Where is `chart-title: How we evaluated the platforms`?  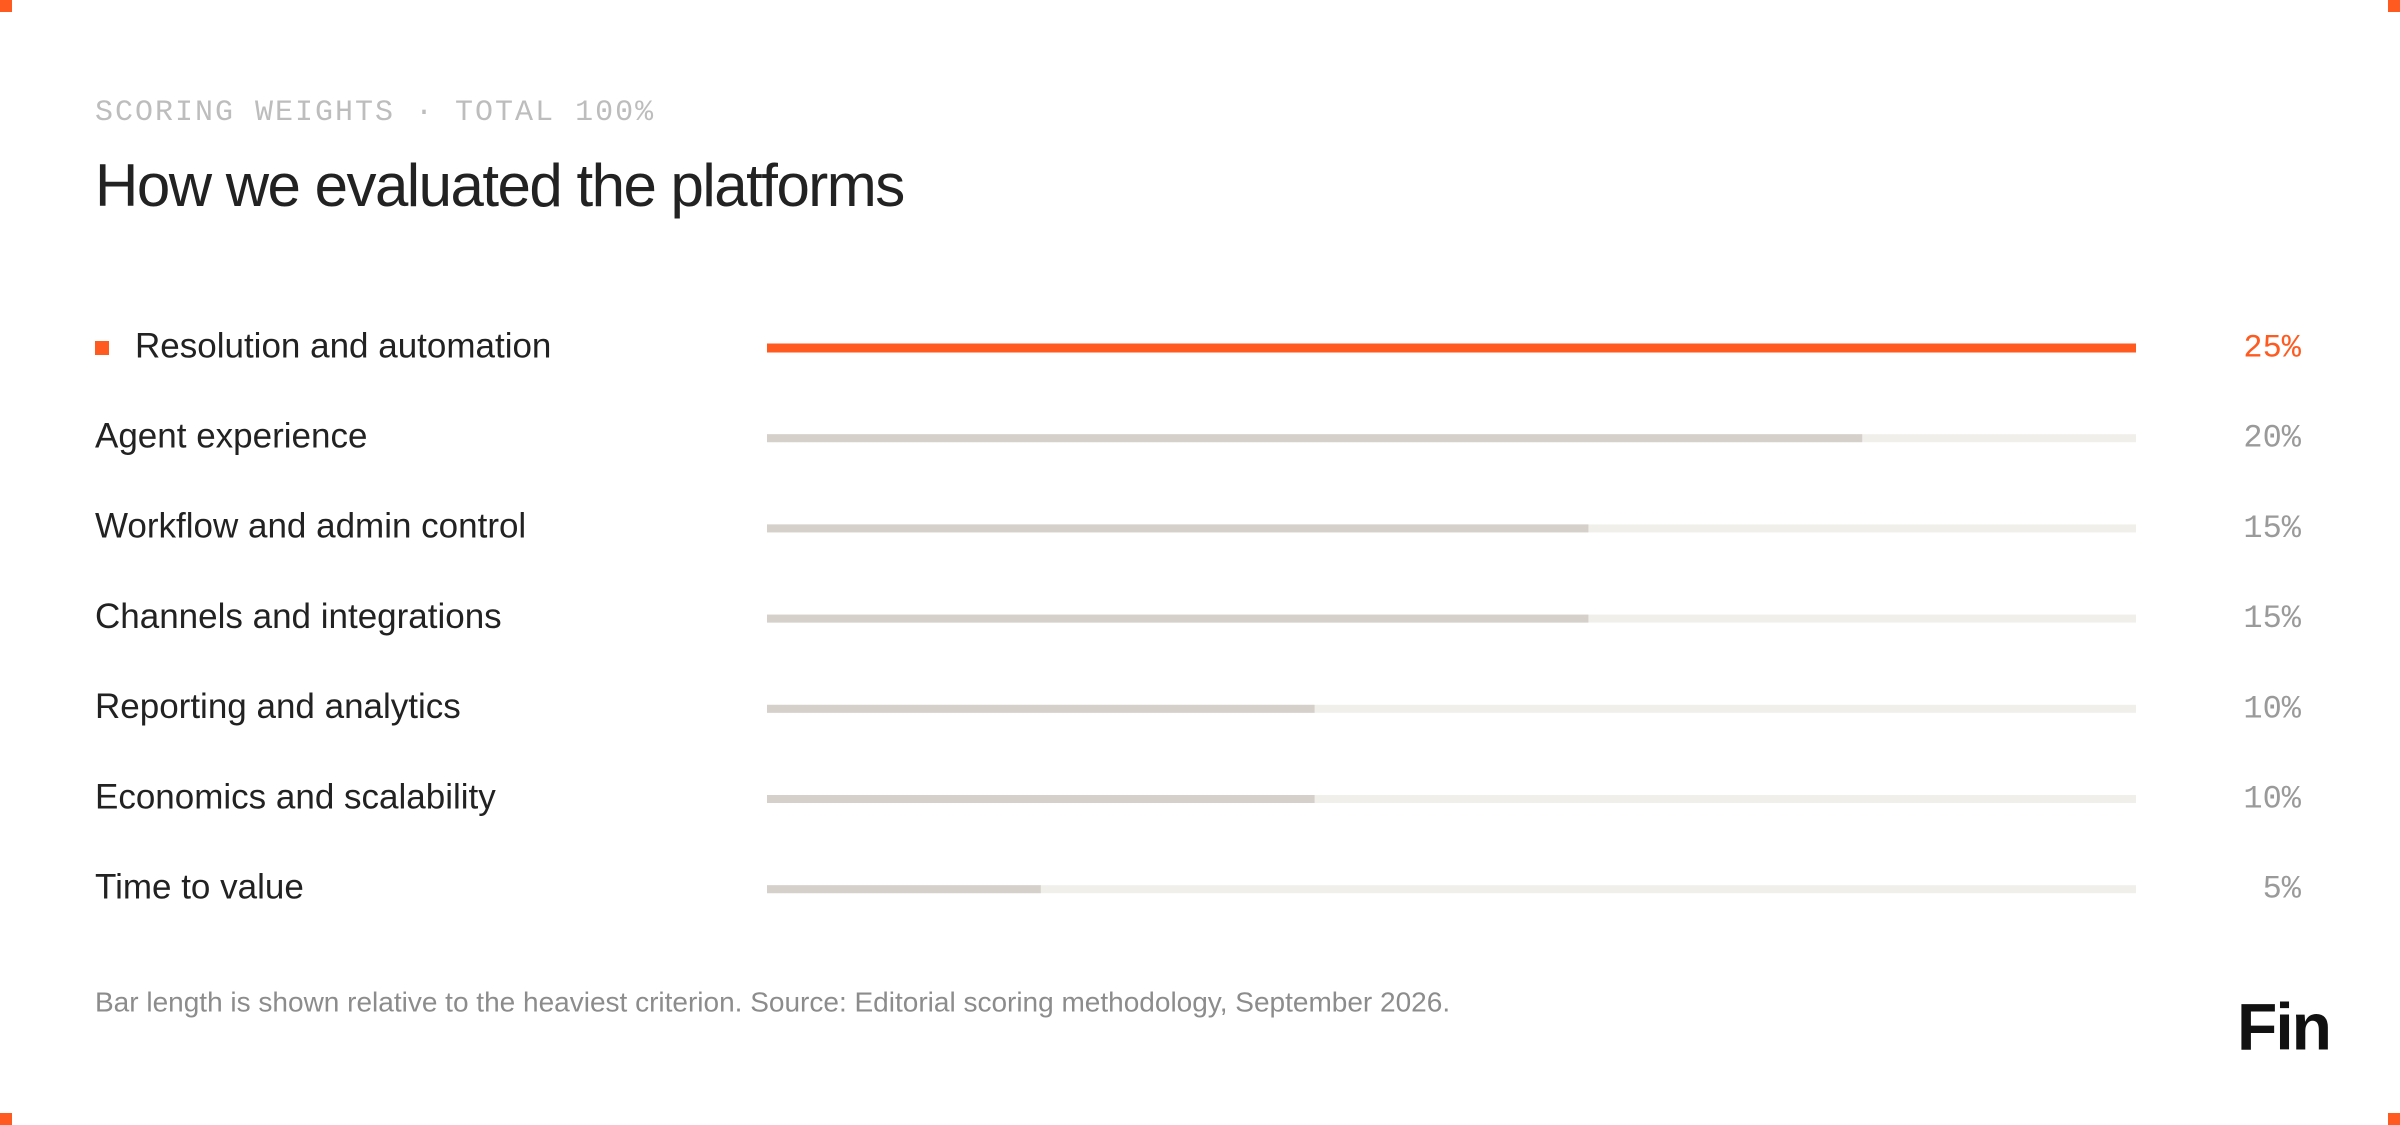 chart-title: How we evaluated the platforms is located at coordinates (499, 185).